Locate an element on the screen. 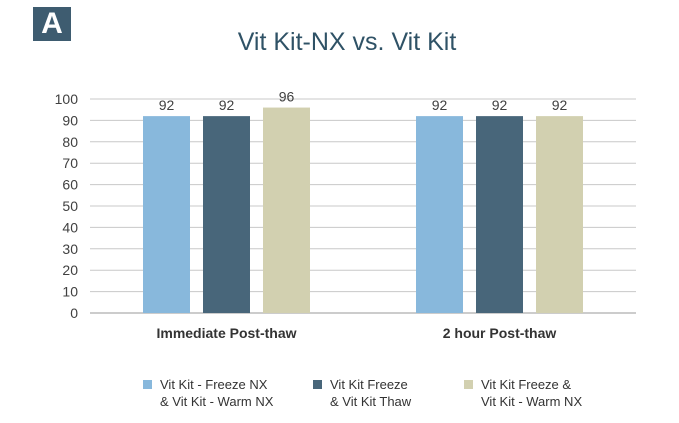  y-tick-label-10: 10 is located at coordinates (70, 292).